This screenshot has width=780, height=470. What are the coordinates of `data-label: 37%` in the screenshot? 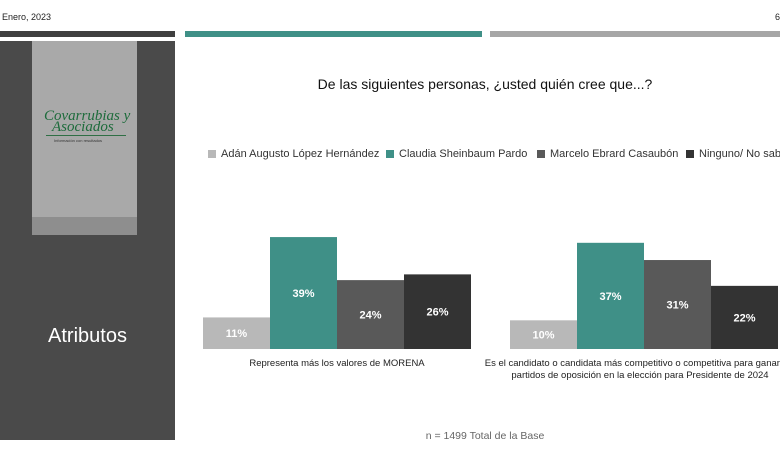 It's located at (610, 297).